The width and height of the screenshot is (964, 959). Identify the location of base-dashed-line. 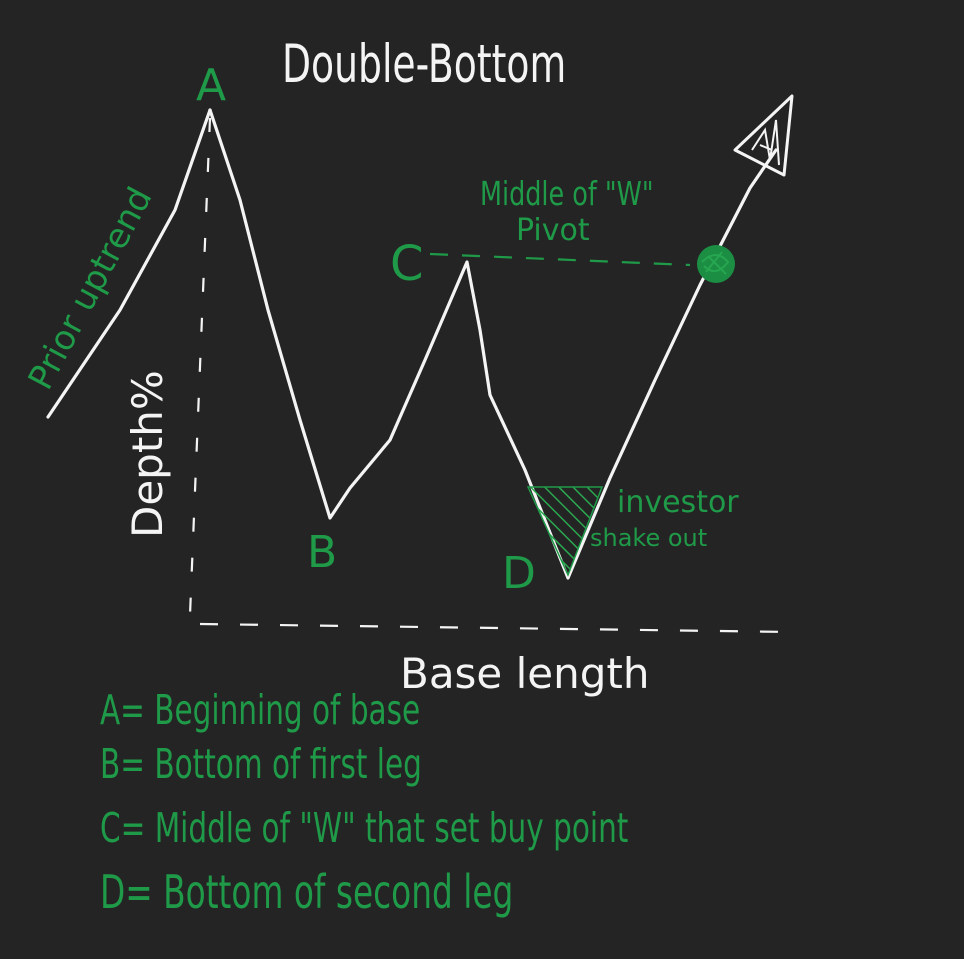
(496, 628).